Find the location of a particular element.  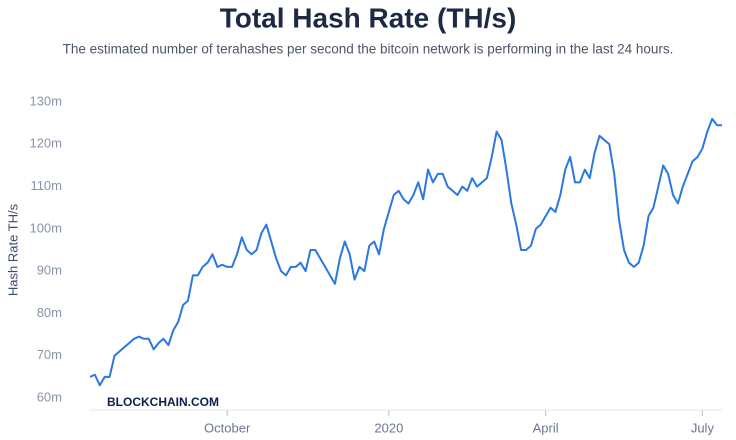

y-tick-label: 70m is located at coordinates (49, 354).